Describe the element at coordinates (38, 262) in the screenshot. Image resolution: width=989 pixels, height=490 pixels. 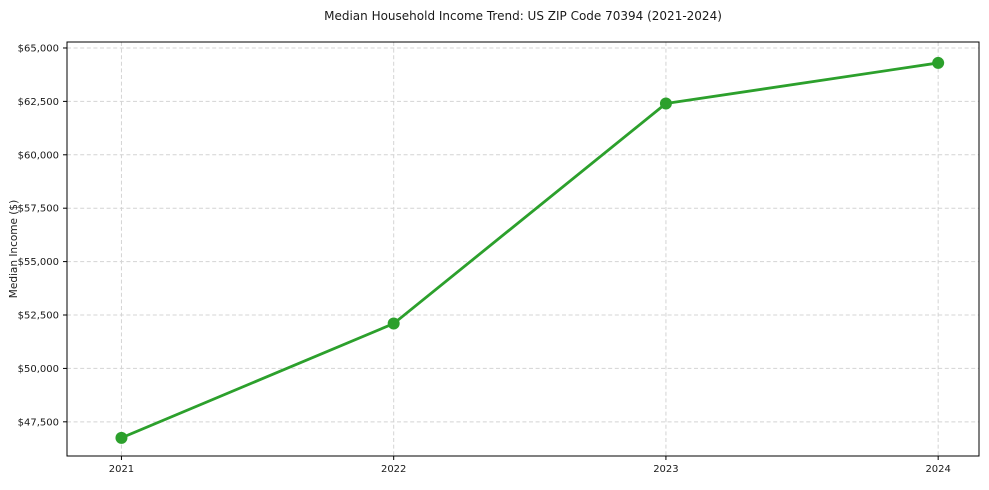
I see `y-tick-label: $55,000` at that location.